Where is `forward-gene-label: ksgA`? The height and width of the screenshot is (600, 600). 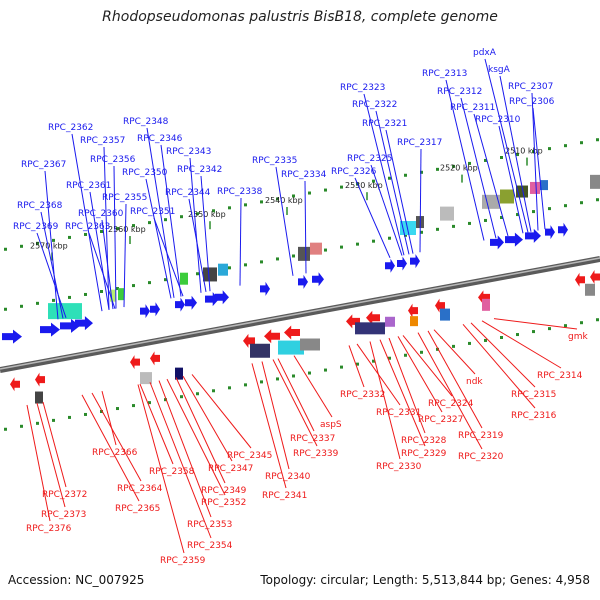 forward-gene-label: ksgA is located at coordinates (499, 70).